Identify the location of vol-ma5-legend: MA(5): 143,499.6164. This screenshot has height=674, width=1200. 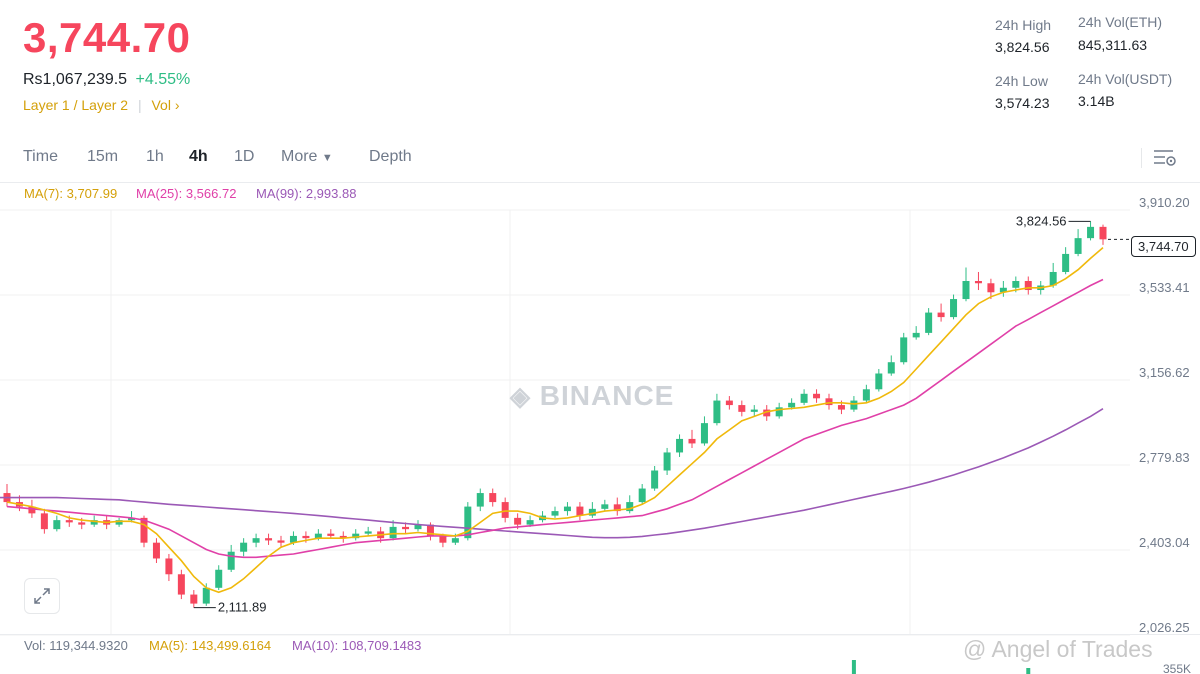
(210, 645).